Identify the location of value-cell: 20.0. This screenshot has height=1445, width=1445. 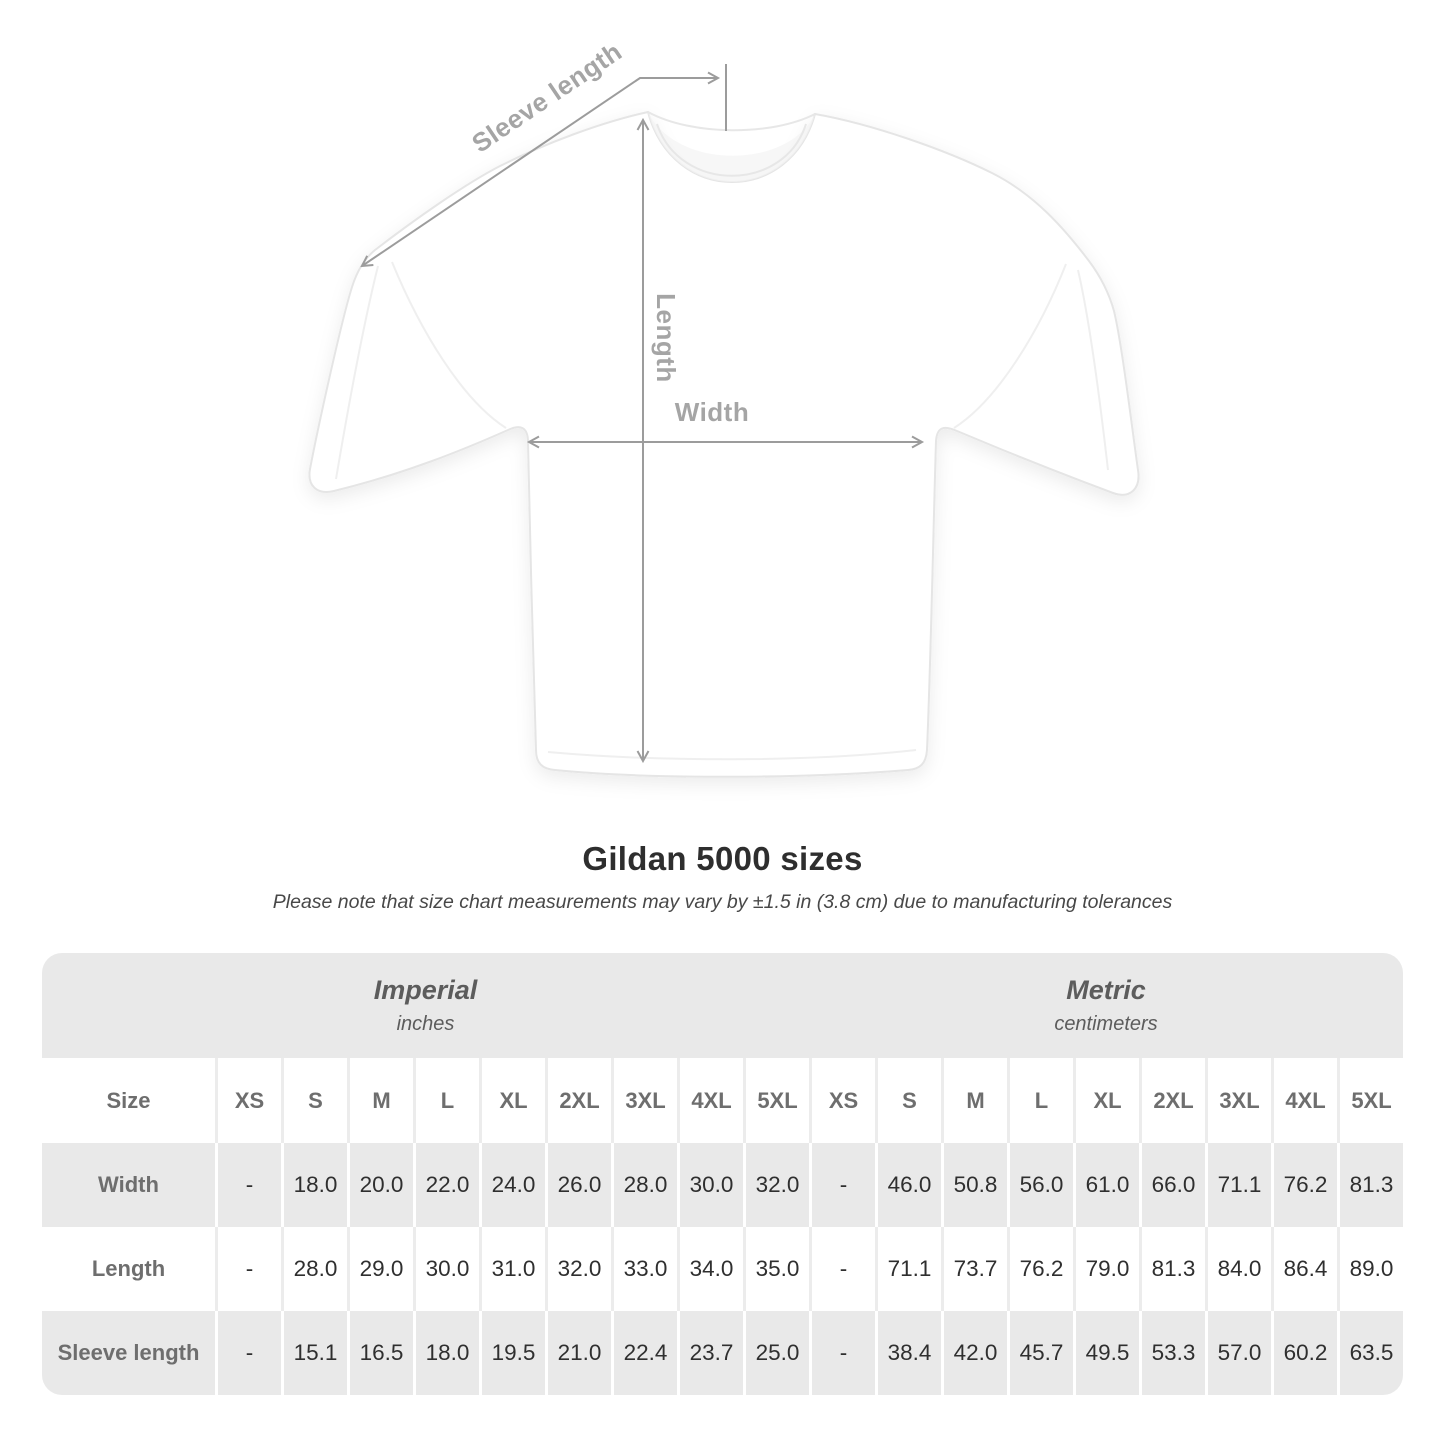
(380, 1185).